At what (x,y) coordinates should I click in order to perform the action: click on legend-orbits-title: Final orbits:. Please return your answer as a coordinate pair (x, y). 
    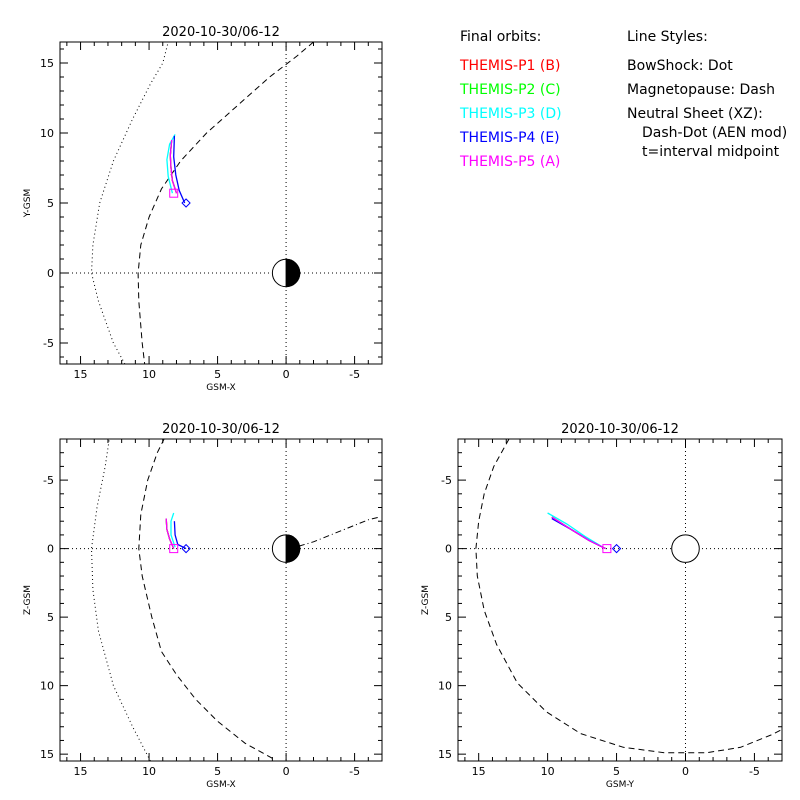
    Looking at the image, I should click on (500, 37).